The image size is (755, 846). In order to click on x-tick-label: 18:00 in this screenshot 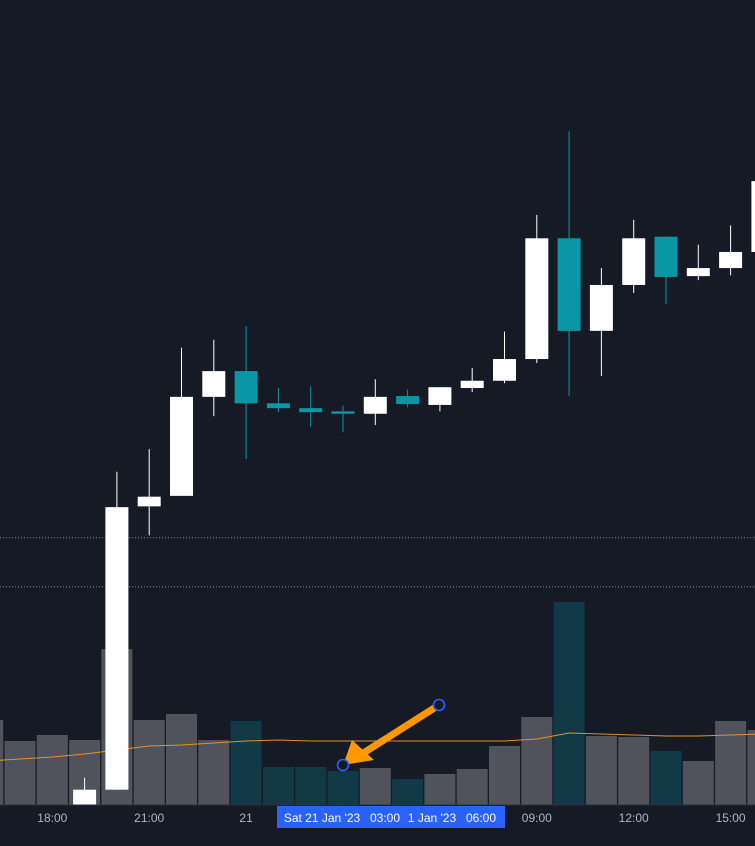, I will do `click(52, 818)`.